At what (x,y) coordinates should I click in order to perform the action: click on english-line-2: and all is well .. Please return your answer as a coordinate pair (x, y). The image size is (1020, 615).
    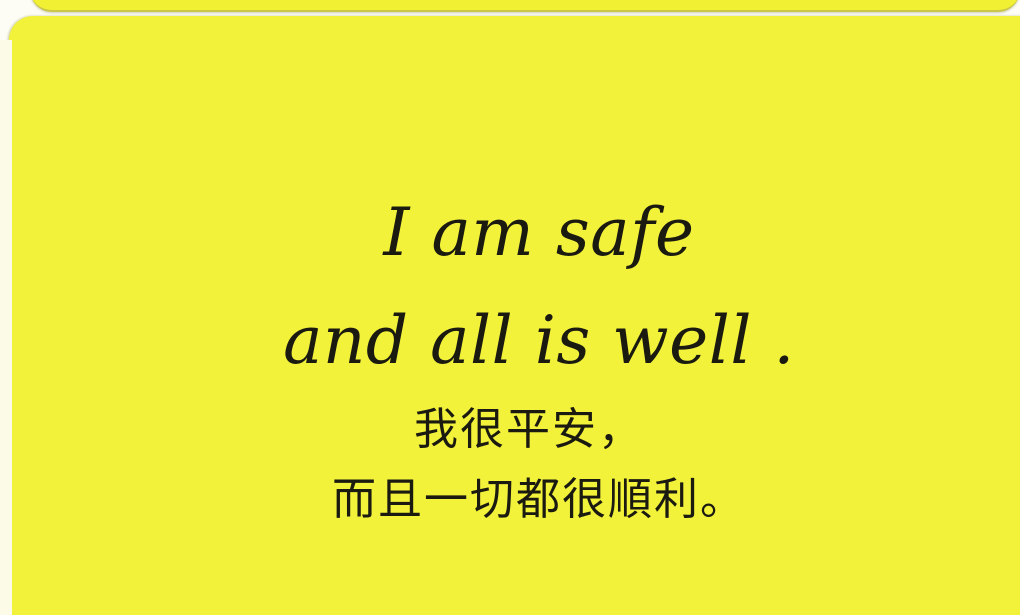
    Looking at the image, I should click on (539, 340).